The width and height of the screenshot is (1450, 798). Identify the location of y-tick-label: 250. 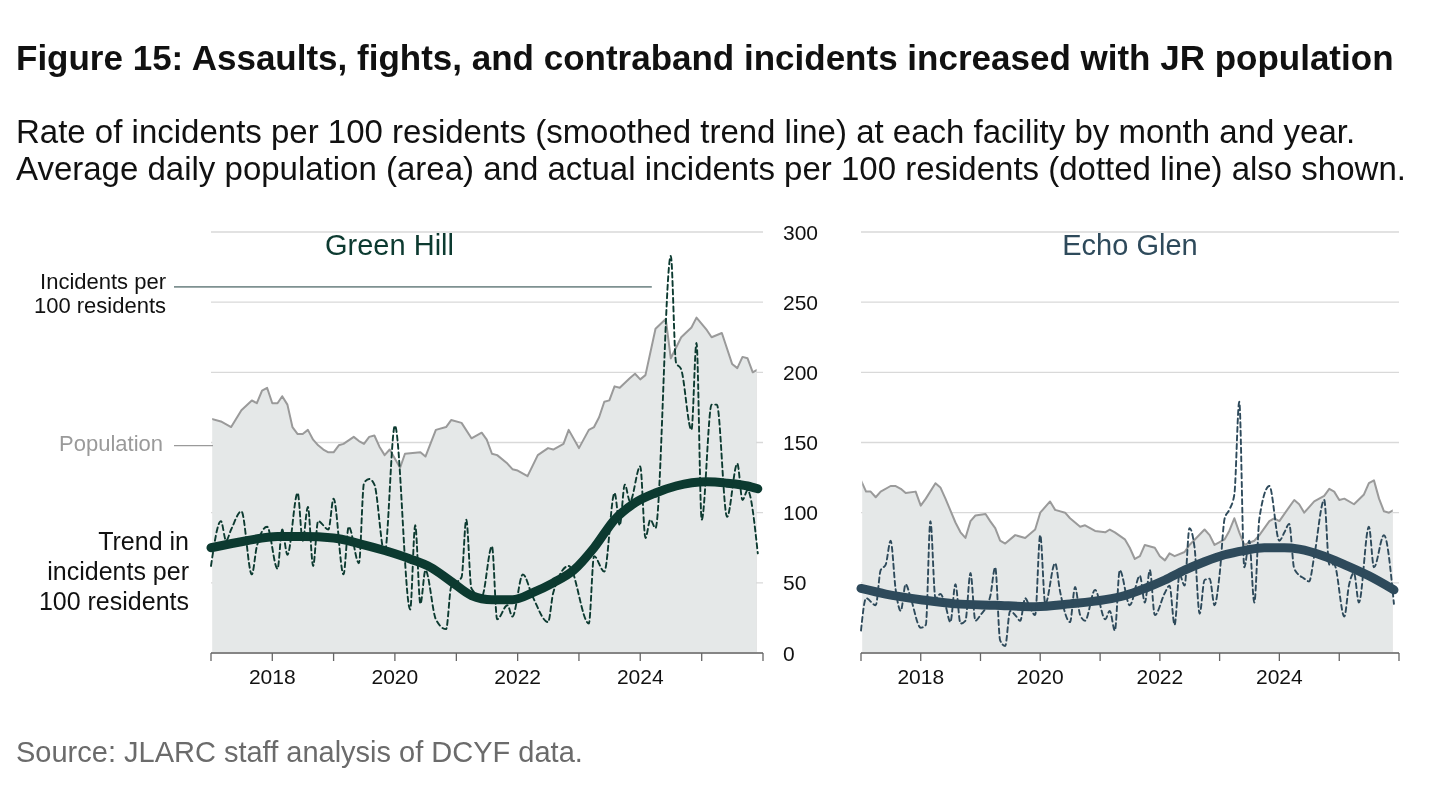
(801, 302).